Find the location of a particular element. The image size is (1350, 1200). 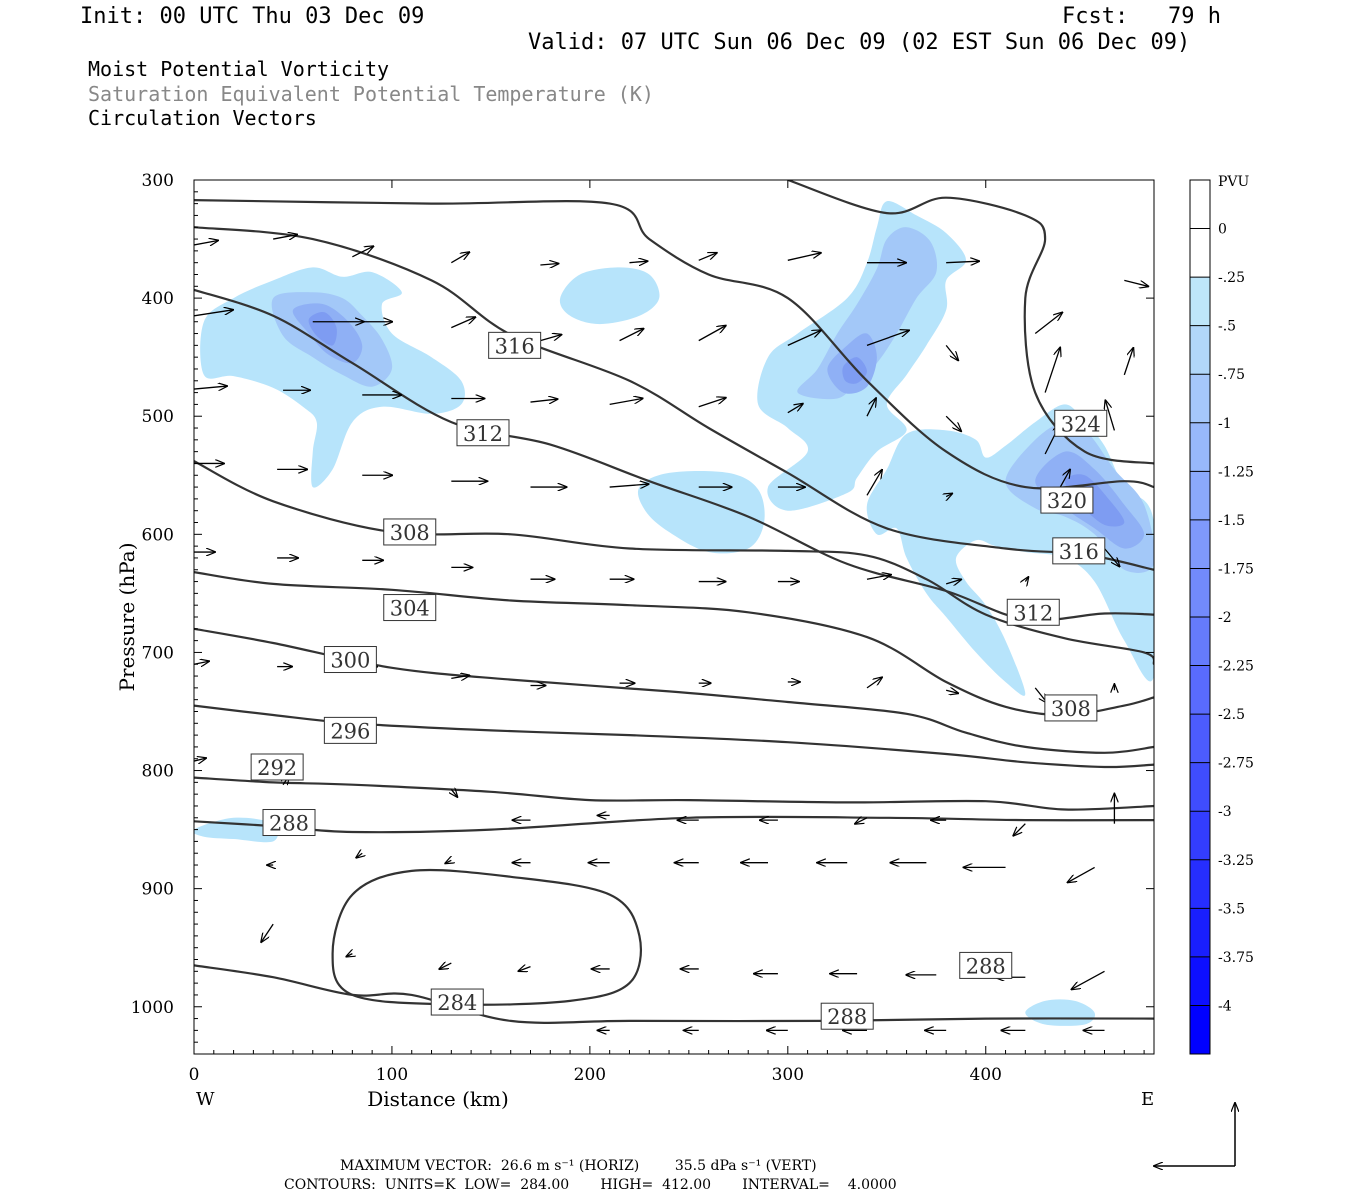

reference-vector-key is located at coordinates (1194, 1134).